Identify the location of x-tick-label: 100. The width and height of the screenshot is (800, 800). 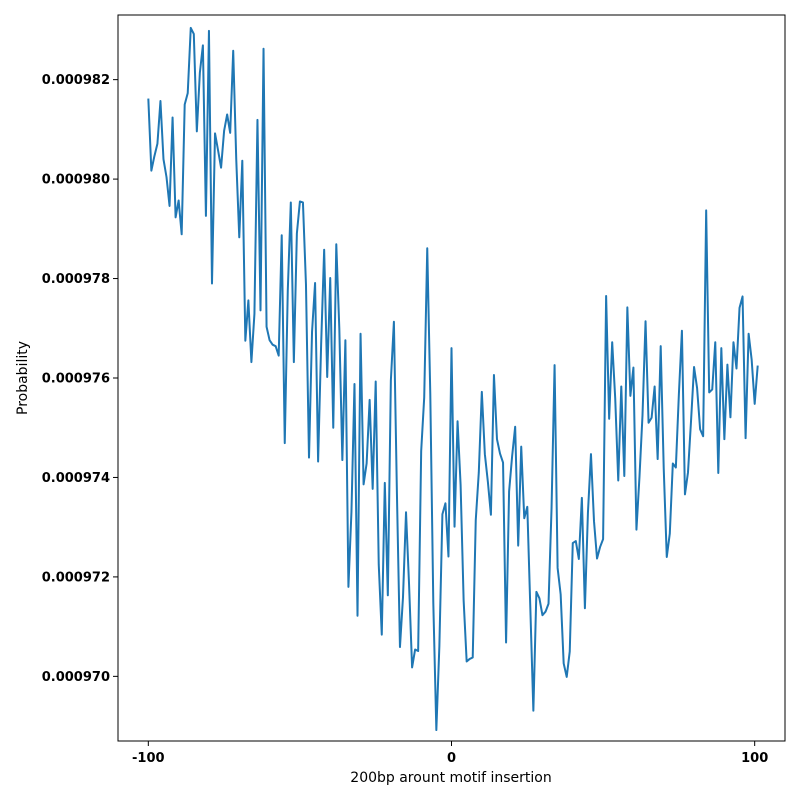
(754, 758).